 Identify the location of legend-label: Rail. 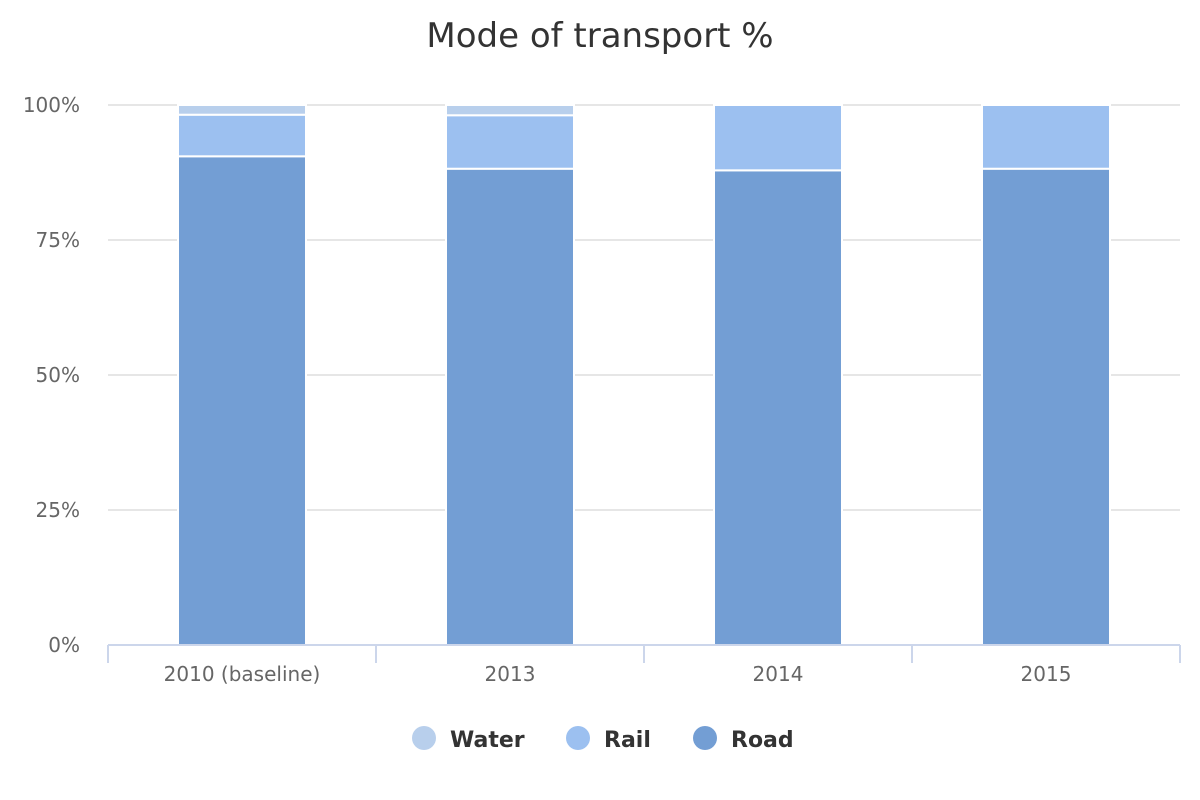
(627, 740).